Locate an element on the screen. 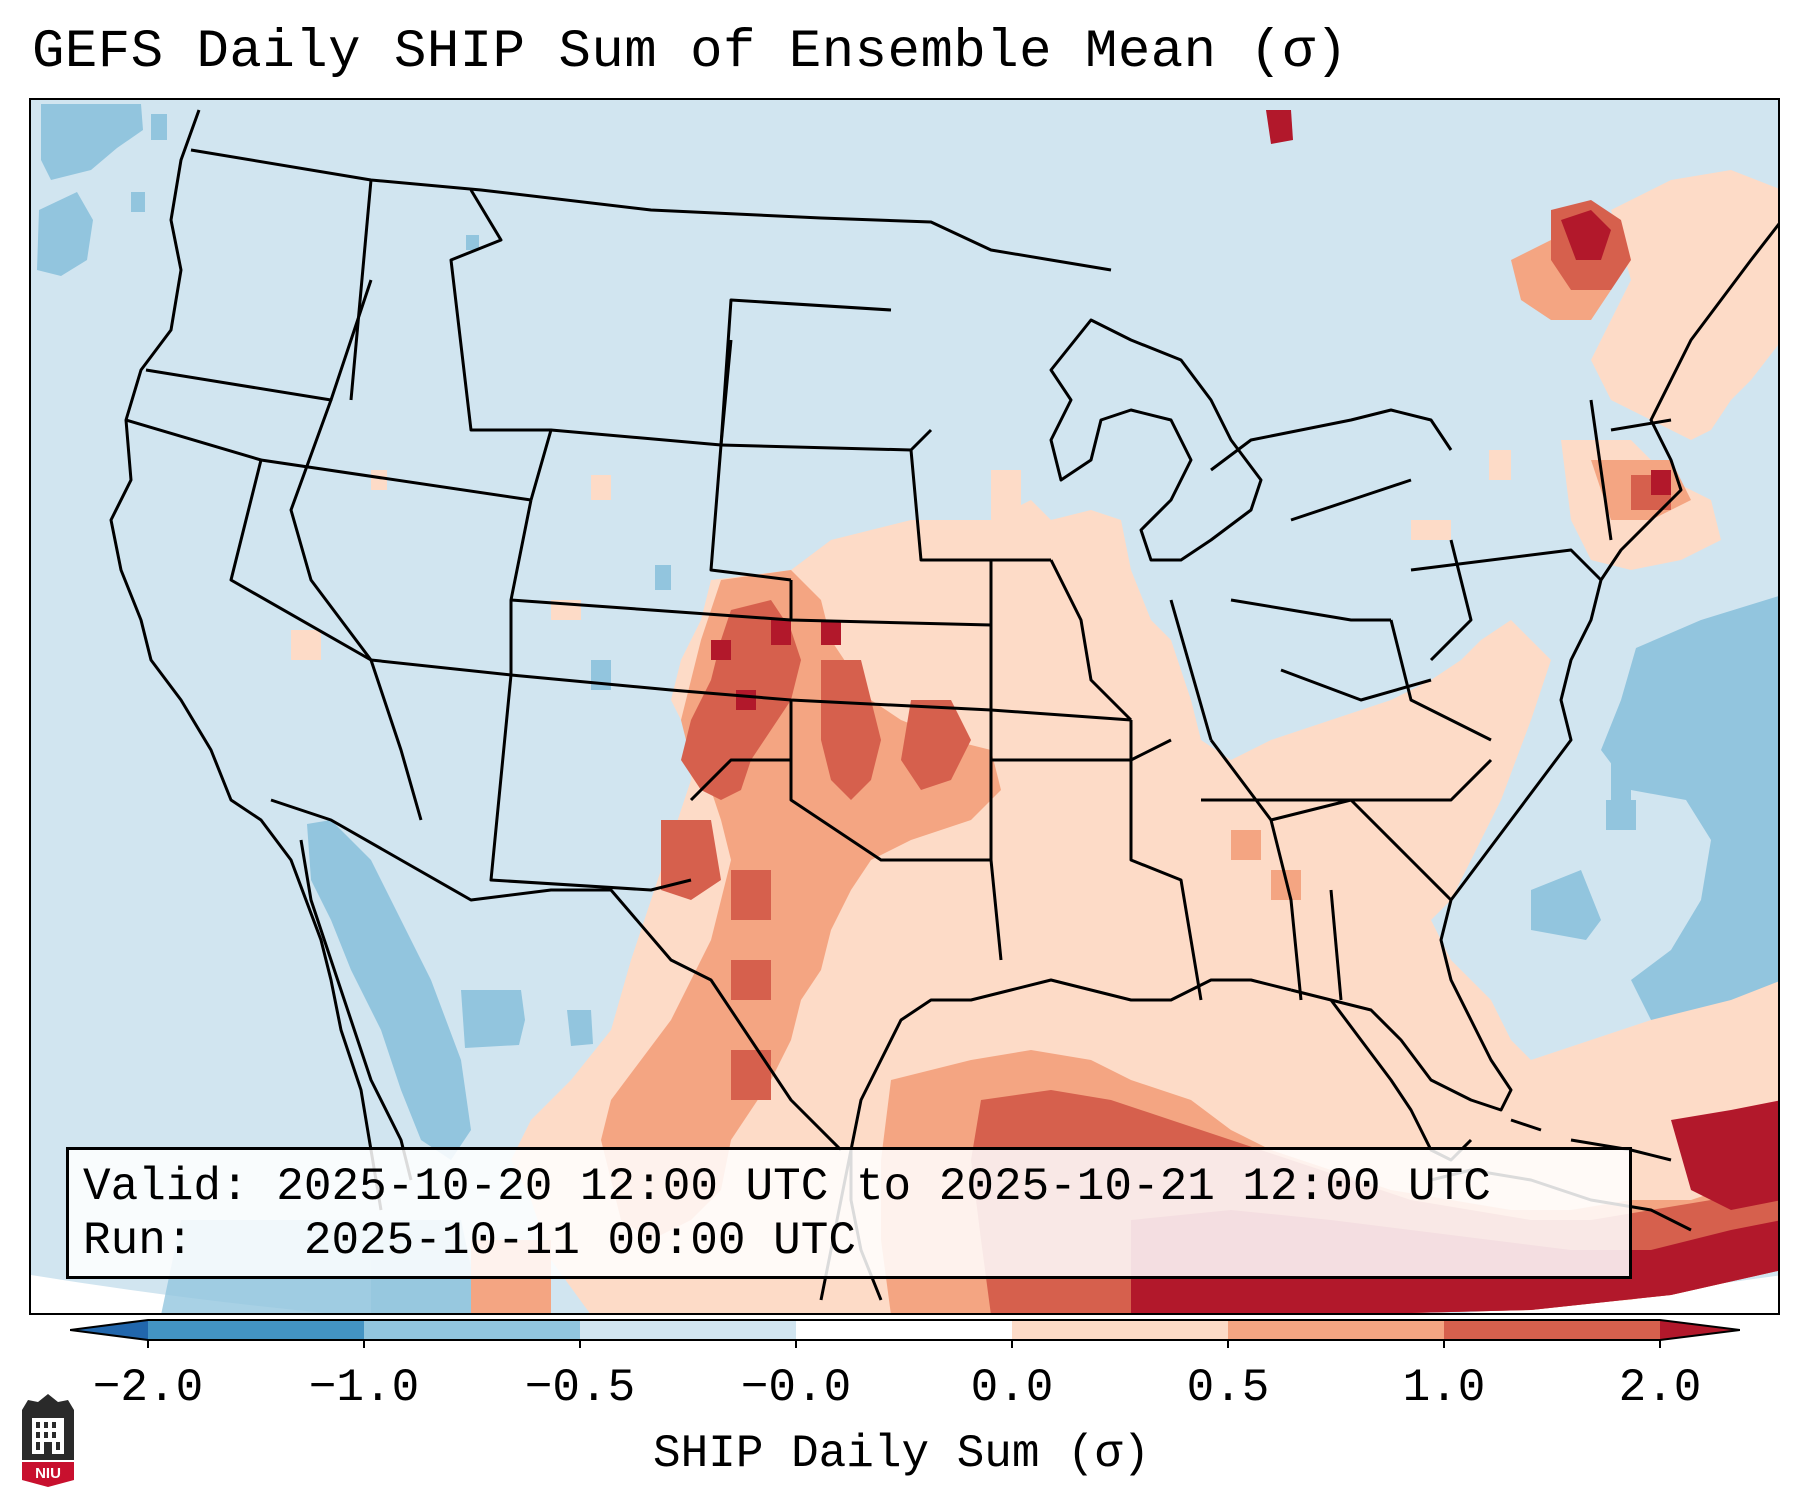 This screenshot has width=1803, height=1506. colorbar-tick-label: 2.0 is located at coordinates (1660, 1388).